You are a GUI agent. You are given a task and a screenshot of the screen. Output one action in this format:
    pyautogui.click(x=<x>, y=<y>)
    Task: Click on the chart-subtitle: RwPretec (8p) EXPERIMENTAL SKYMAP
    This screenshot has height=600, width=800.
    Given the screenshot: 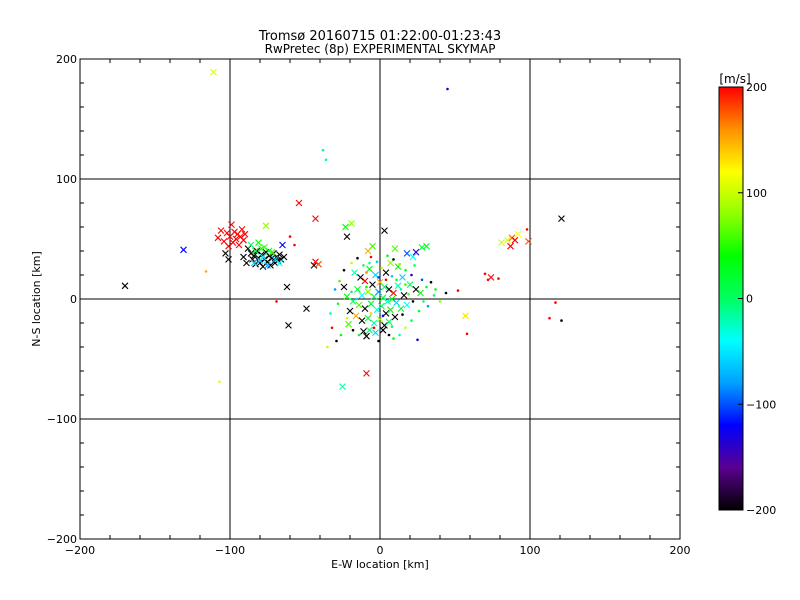 What is the action you would take?
    pyautogui.click(x=380, y=49)
    